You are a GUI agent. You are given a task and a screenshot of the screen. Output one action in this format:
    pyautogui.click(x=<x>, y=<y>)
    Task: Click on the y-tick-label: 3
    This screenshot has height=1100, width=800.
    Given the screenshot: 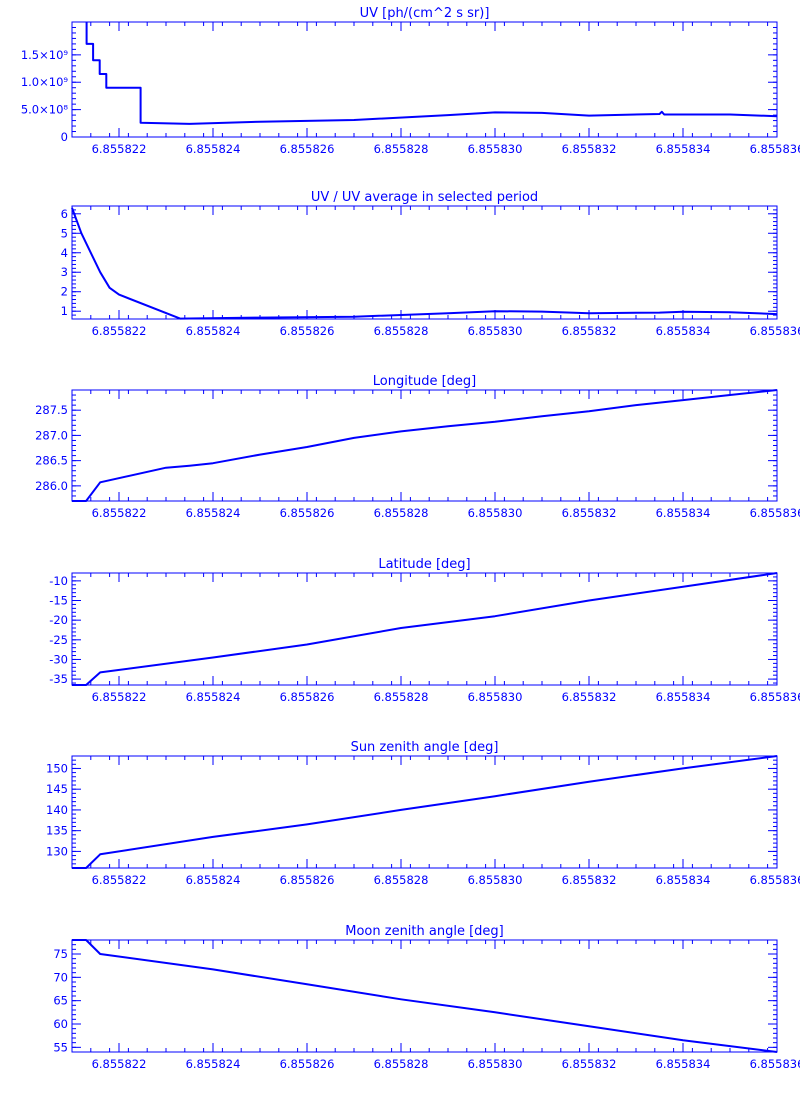 What is the action you would take?
    pyautogui.click(x=64, y=272)
    